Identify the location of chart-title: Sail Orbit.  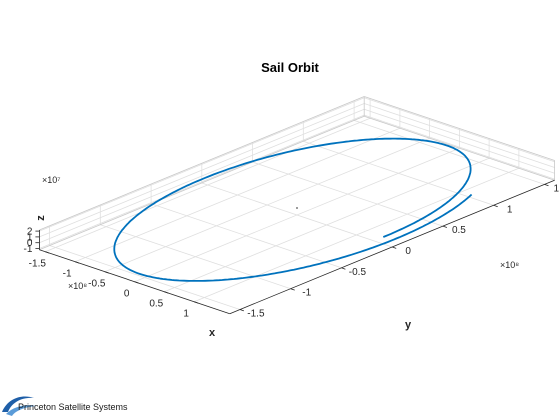
(290, 67).